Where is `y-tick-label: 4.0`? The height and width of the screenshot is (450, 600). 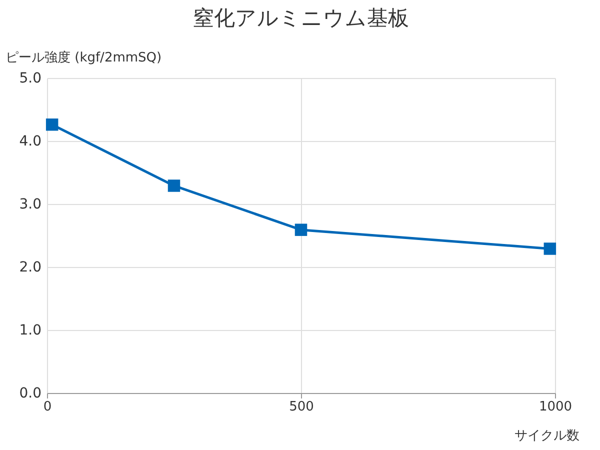 y-tick-label: 4.0 is located at coordinates (30, 142).